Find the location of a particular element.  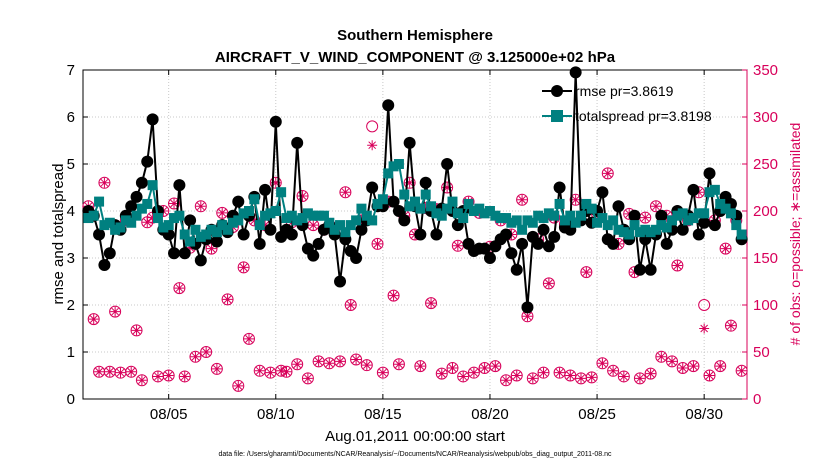

x-tick-label: 08/25 is located at coordinates (597, 414).